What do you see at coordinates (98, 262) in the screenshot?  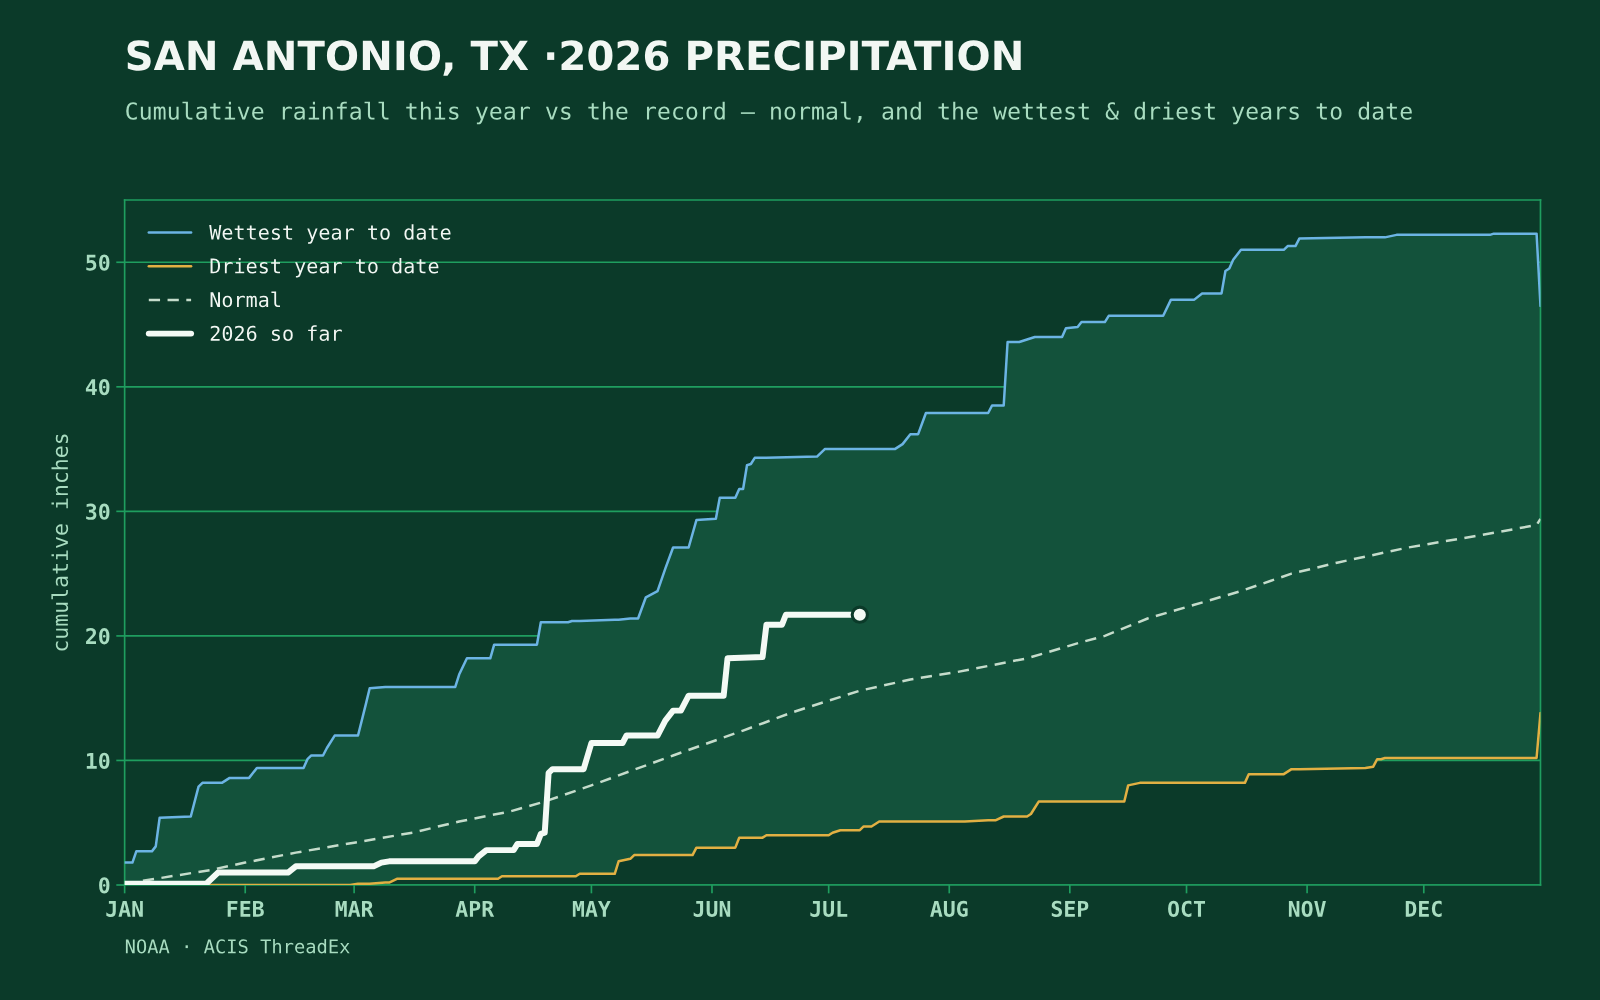 I see `y-tick-label: 50` at bounding box center [98, 262].